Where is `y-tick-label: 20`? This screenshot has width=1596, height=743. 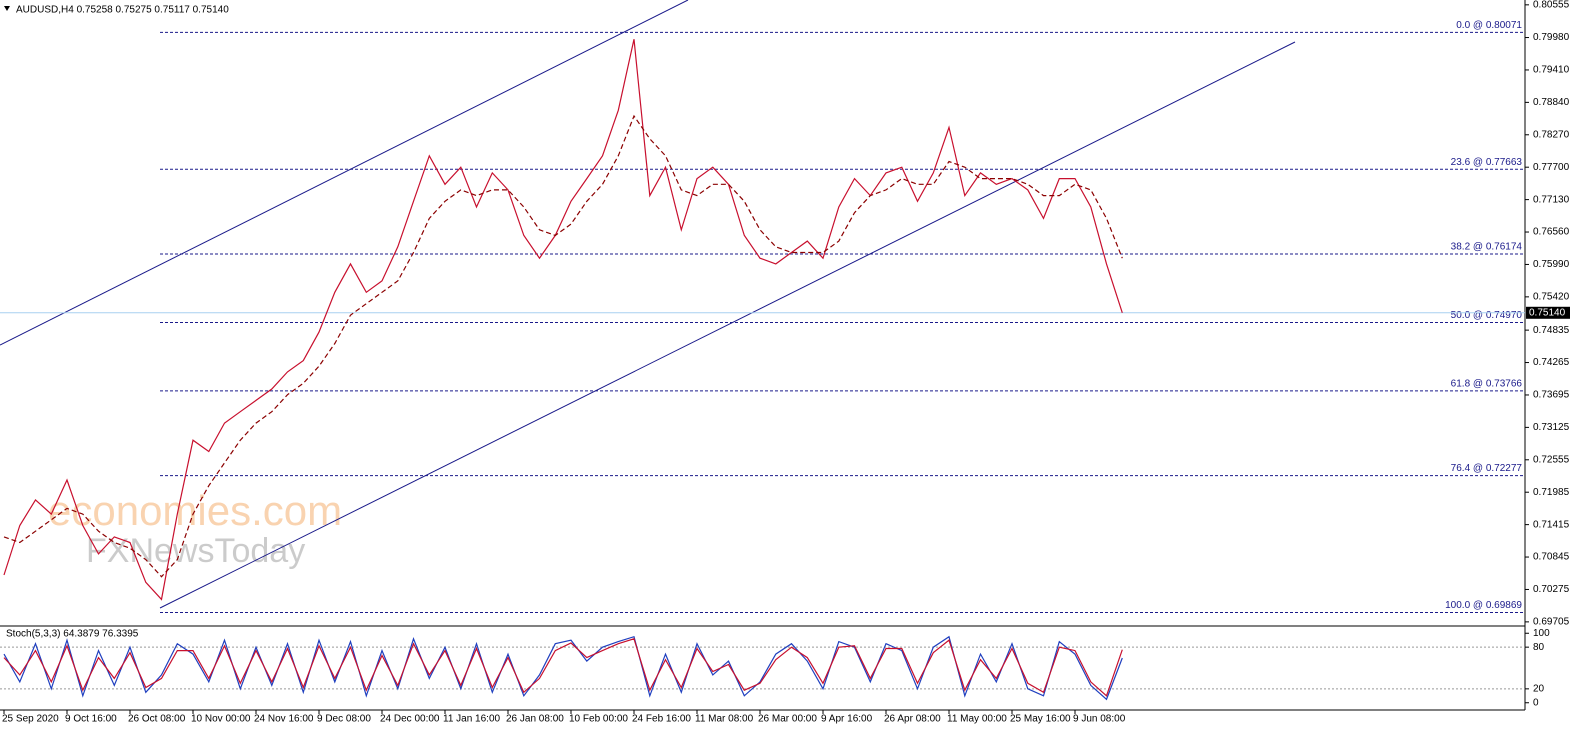
y-tick-label: 20 is located at coordinates (1539, 688).